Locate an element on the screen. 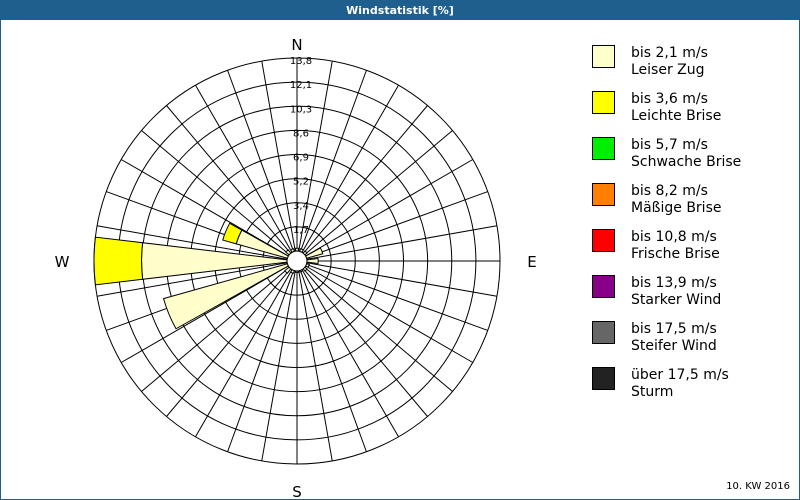  ring-tick-label: 8,6 is located at coordinates (301, 133).